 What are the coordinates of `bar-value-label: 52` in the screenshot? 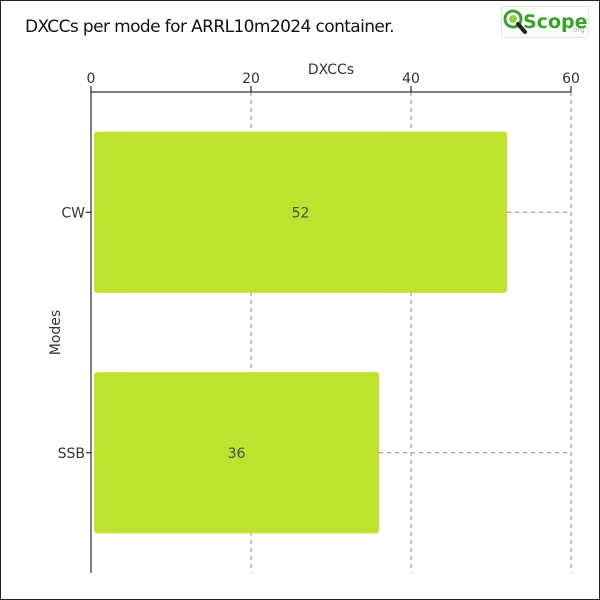 It's located at (301, 213).